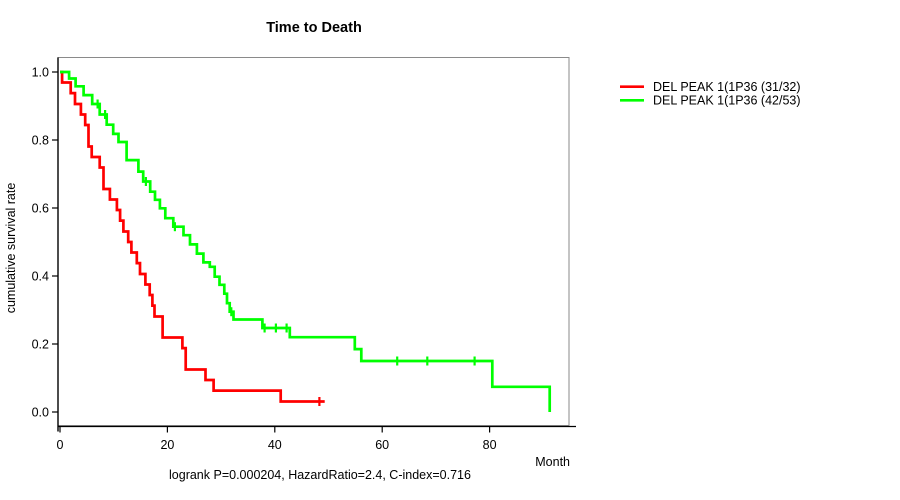 Image resolution: width=900 pixels, height=500 pixels. What do you see at coordinates (727, 101) in the screenshot?
I see `legend-label-green: DEL PEAK 1(1P36 (42/53)` at bounding box center [727, 101].